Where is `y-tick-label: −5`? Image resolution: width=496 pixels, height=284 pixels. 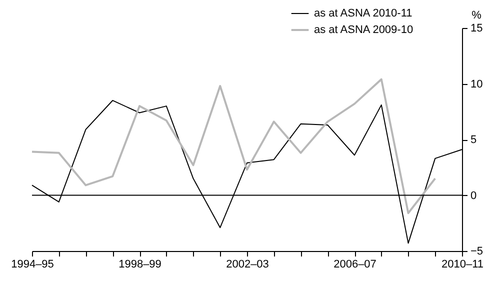 y-tick-label: −5 is located at coordinates (477, 252).